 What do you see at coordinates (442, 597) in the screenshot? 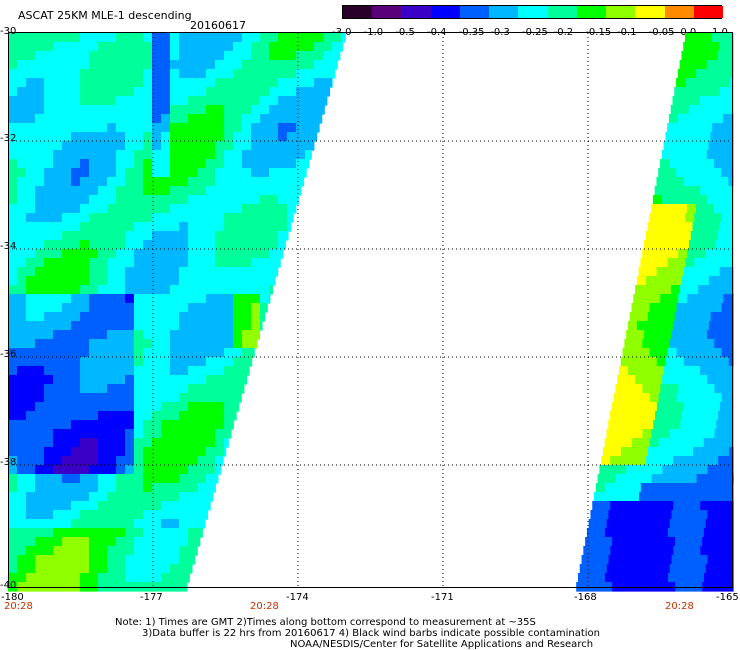
I see `x-tick-label: -171` at bounding box center [442, 597].